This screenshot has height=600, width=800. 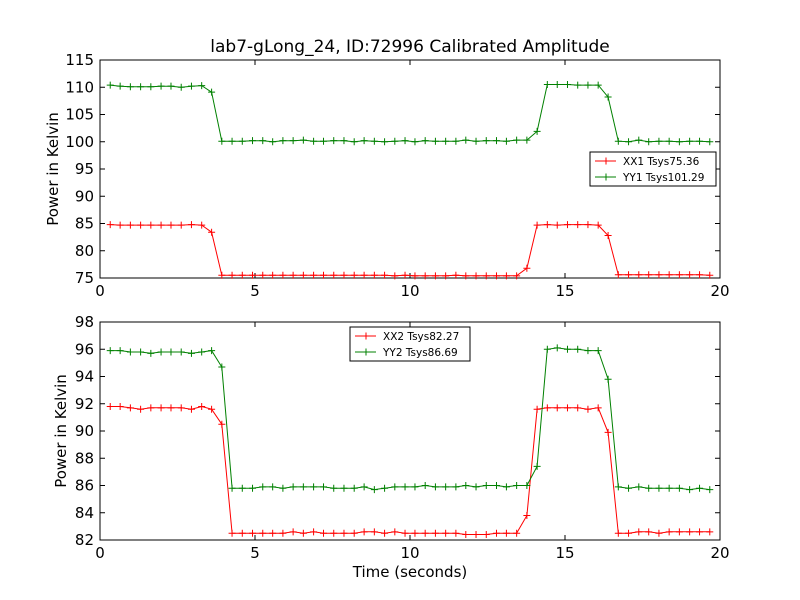 I want to click on x-tick-label: 10, so click(x=409, y=553).